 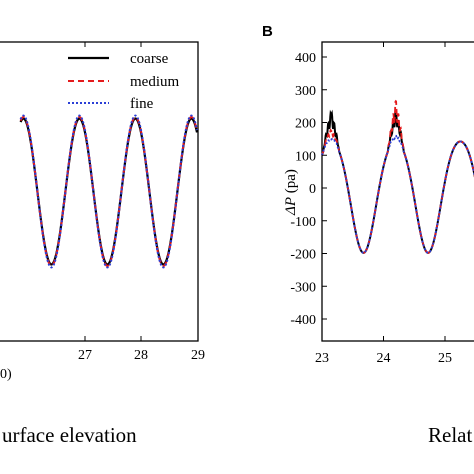 I want to click on y-tick-label: 200, so click(x=305, y=124).